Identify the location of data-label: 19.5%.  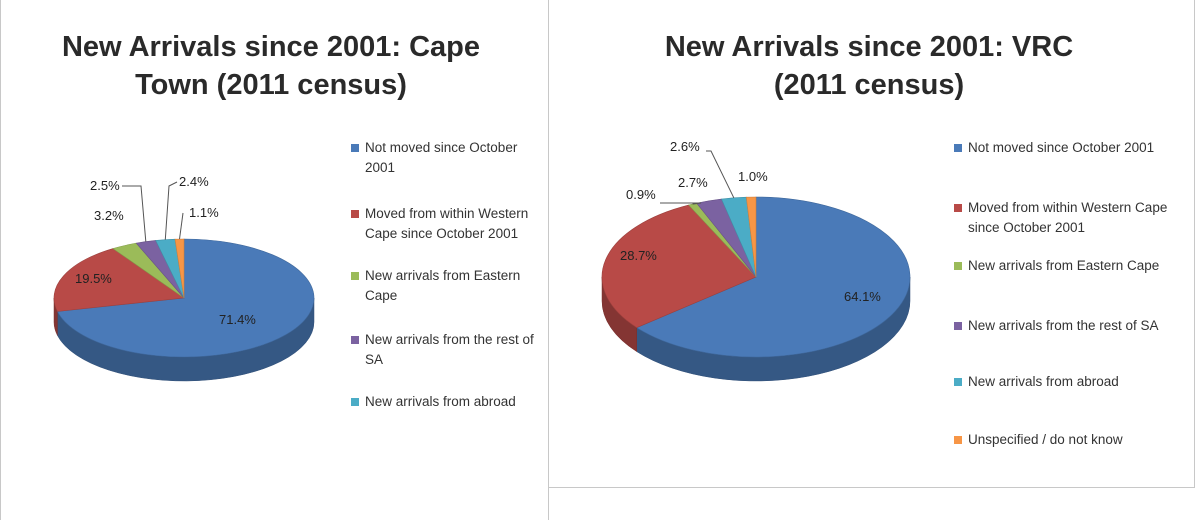
(93, 278).